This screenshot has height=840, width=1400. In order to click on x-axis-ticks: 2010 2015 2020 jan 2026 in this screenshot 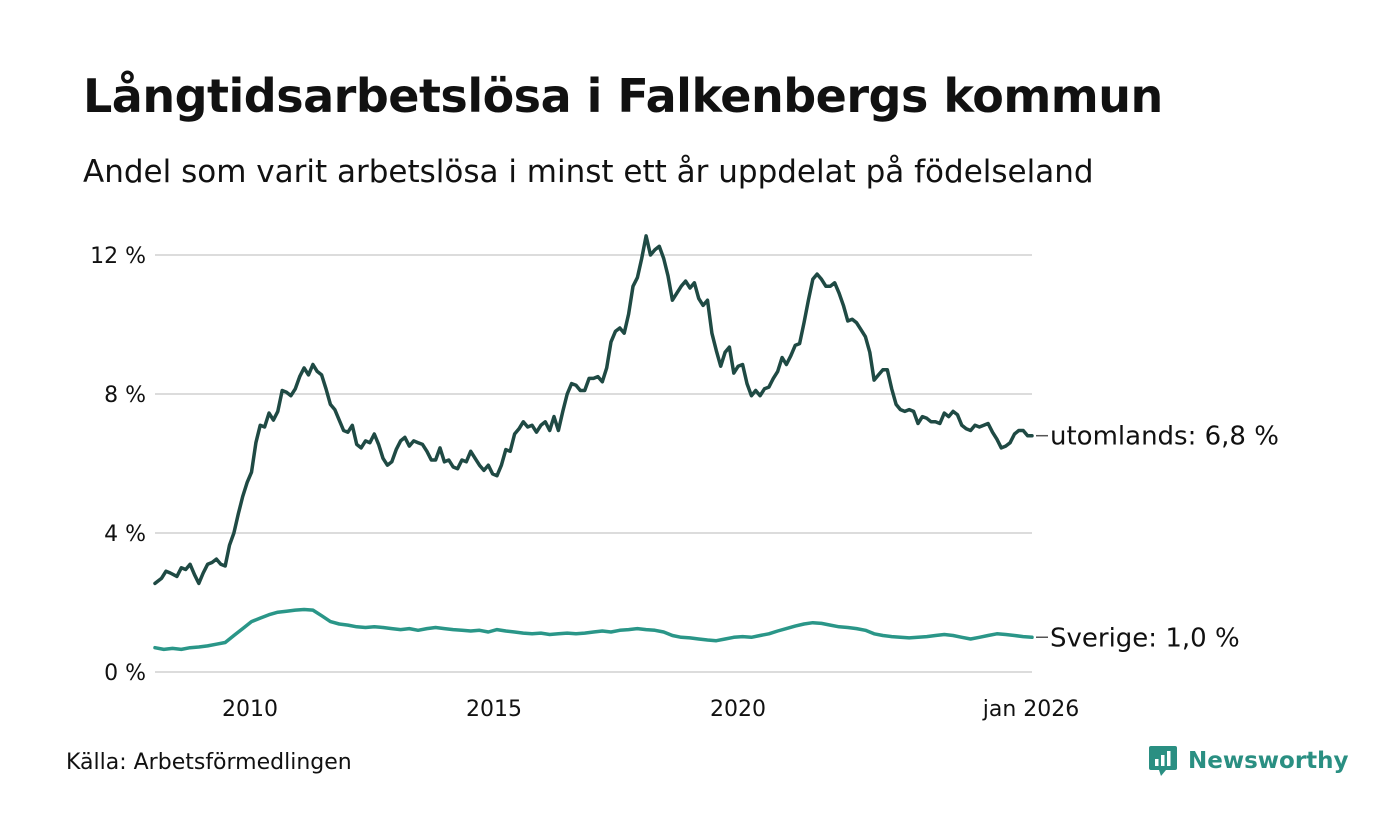, I will do `click(650, 709)`.